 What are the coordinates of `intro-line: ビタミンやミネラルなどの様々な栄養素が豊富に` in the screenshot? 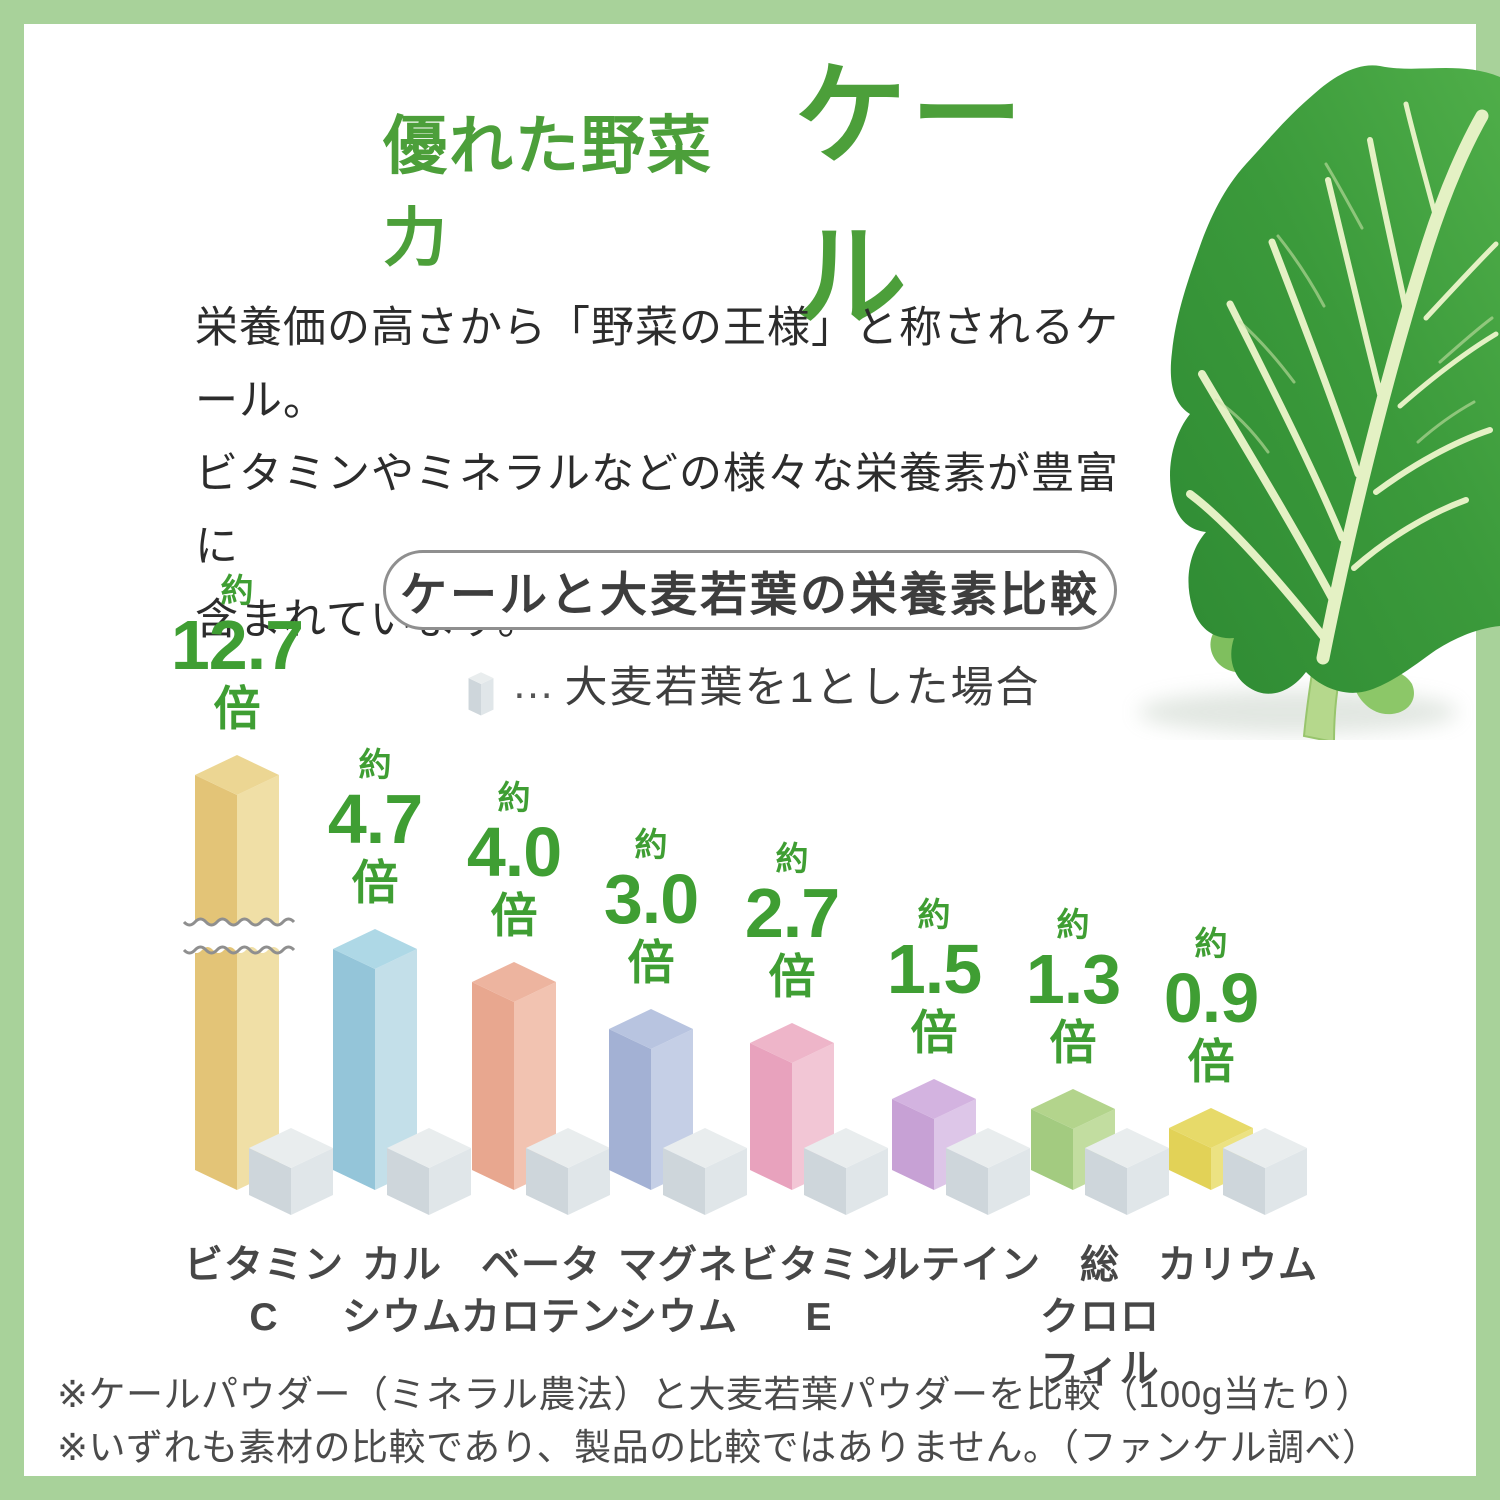 It's located at (657, 510).